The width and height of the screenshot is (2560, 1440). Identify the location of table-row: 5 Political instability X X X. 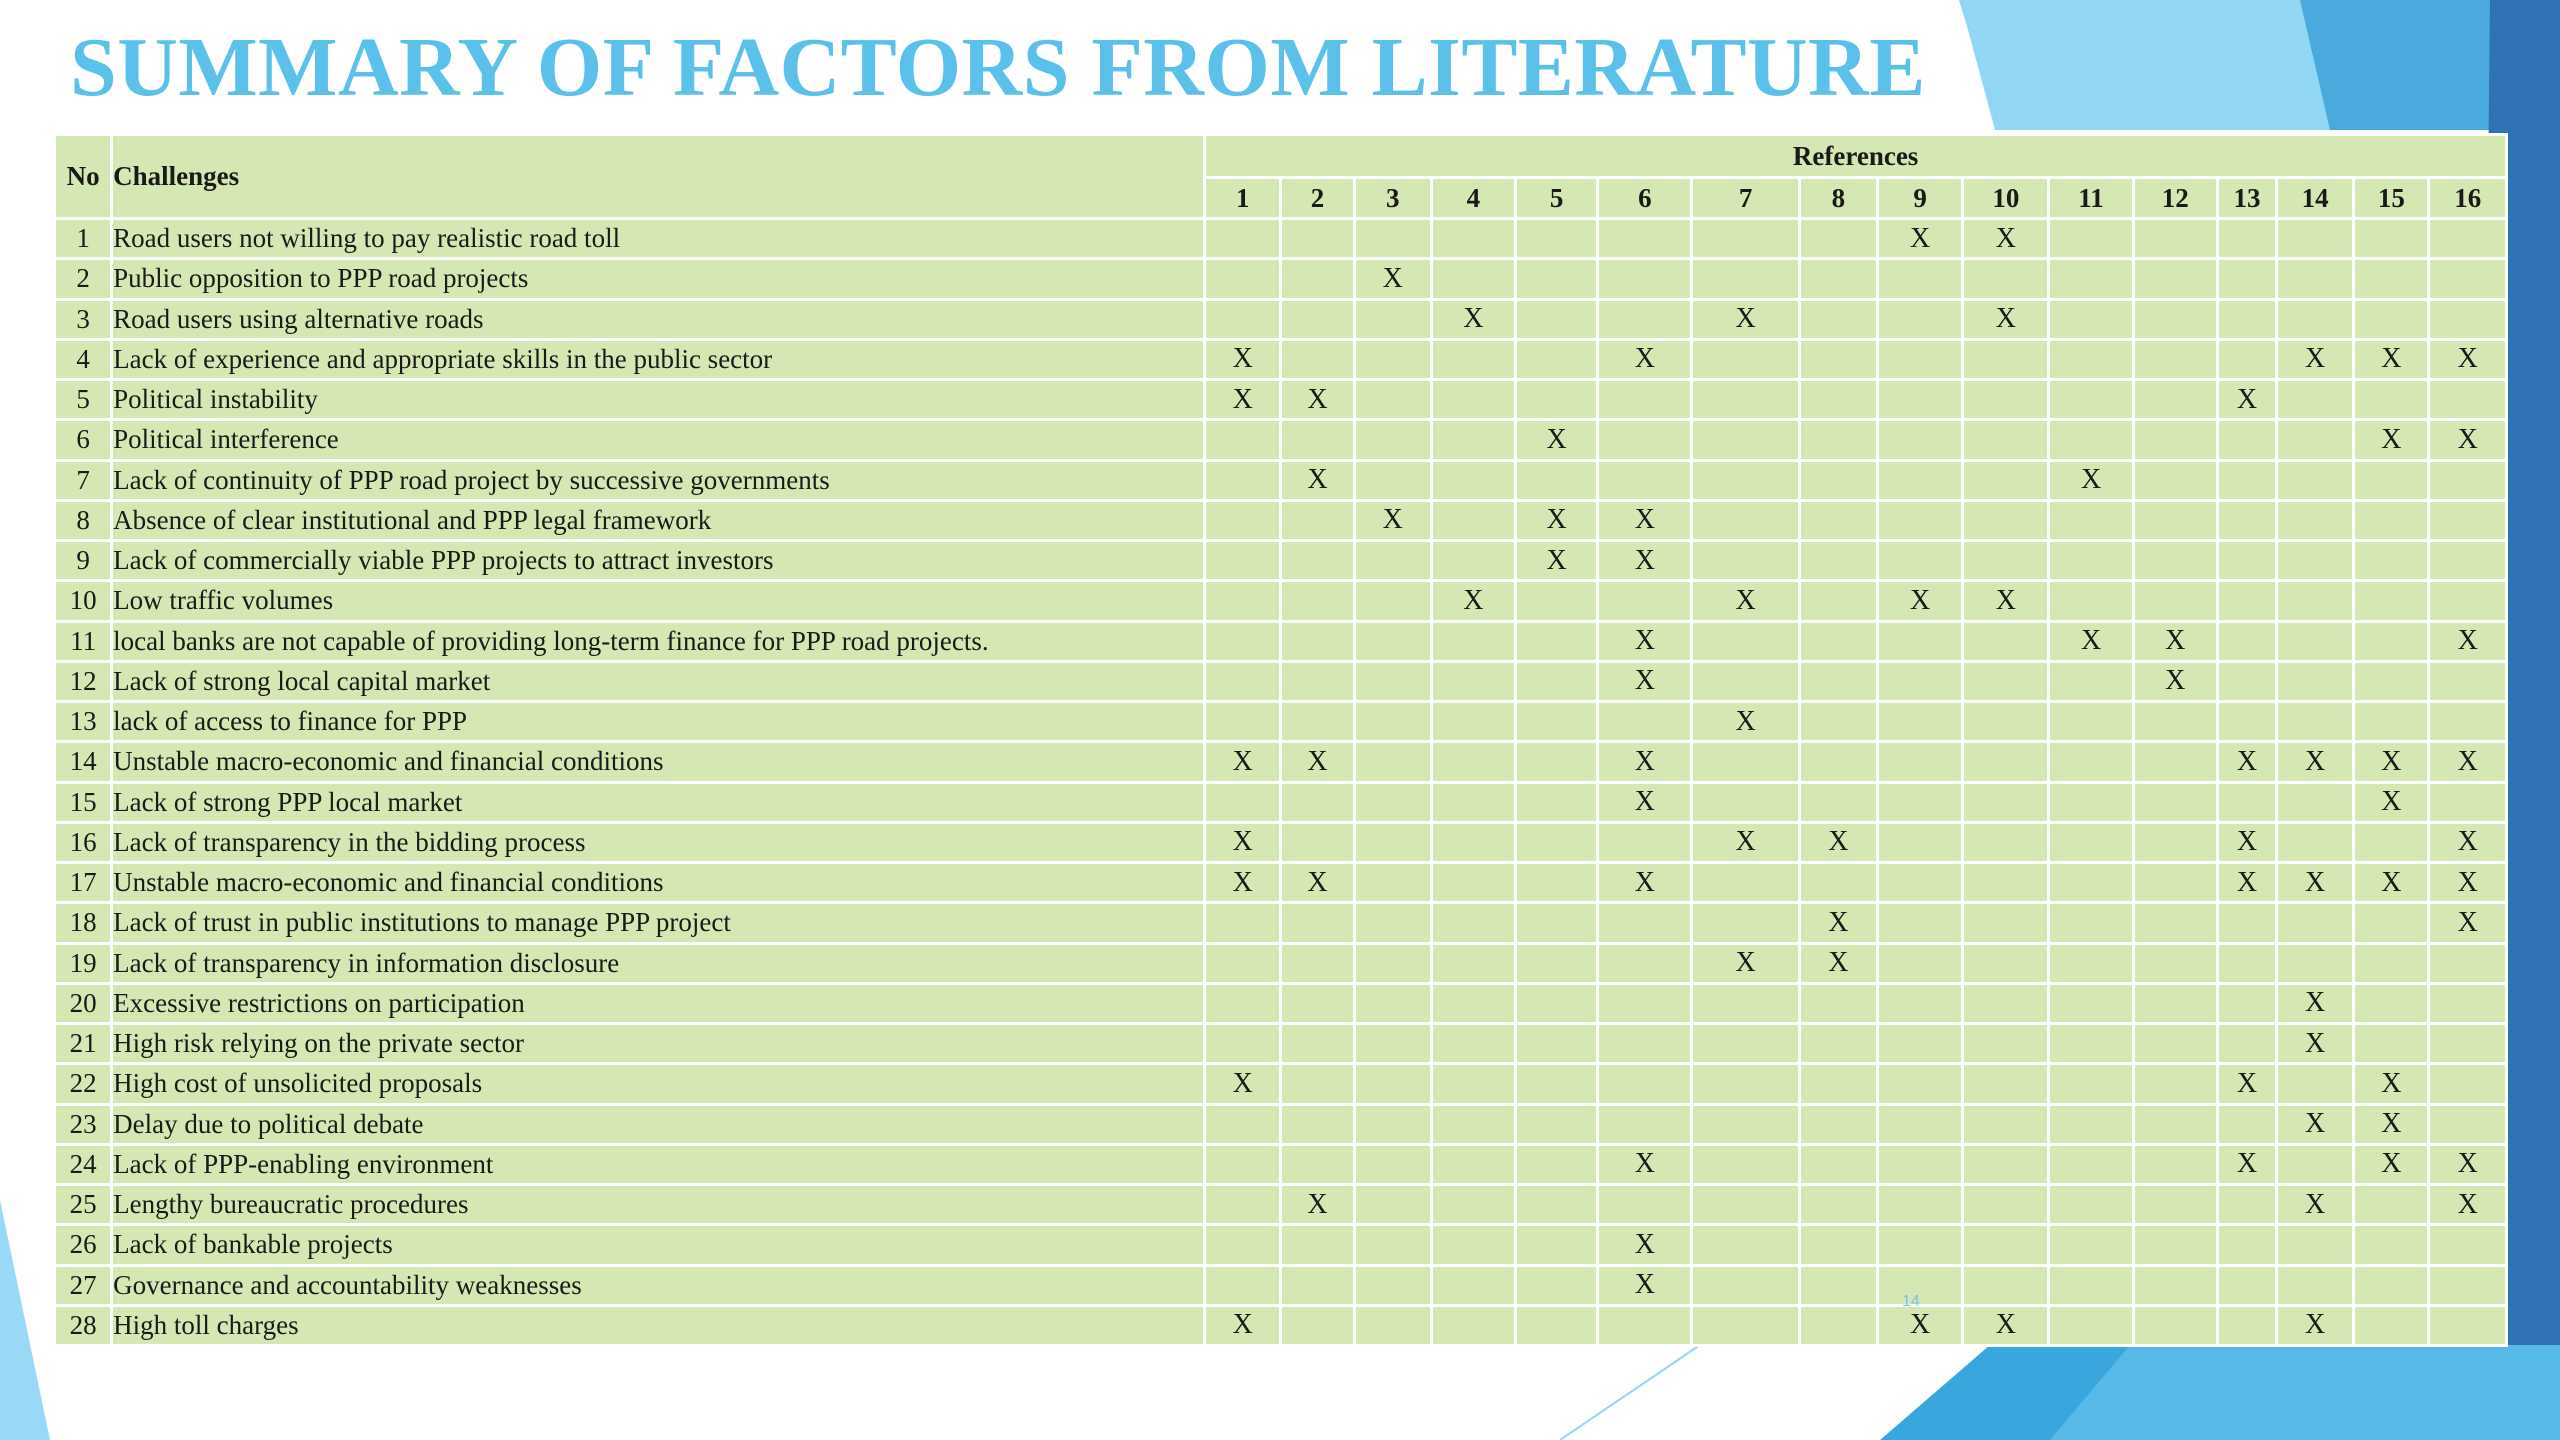
(1280, 399).